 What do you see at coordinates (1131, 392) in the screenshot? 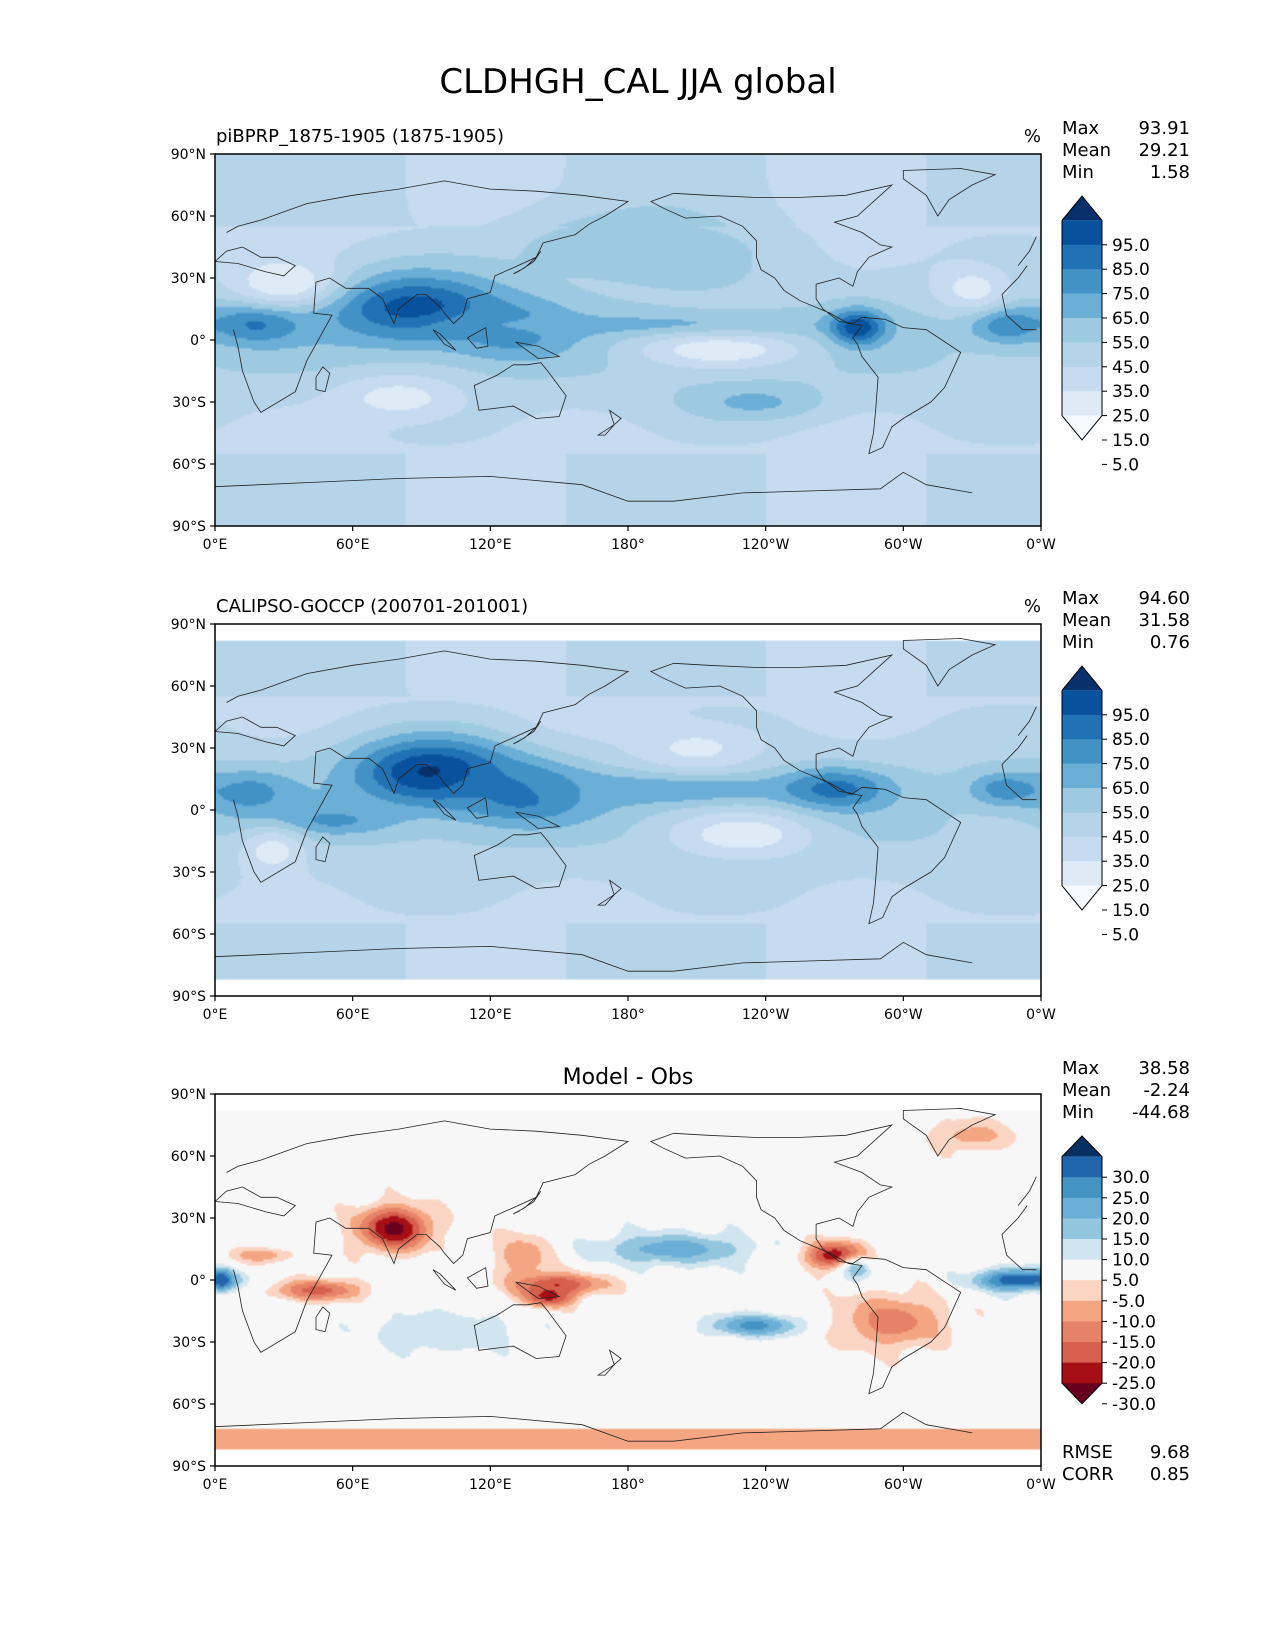
I see `colorbar-label: 35.0` at bounding box center [1131, 392].